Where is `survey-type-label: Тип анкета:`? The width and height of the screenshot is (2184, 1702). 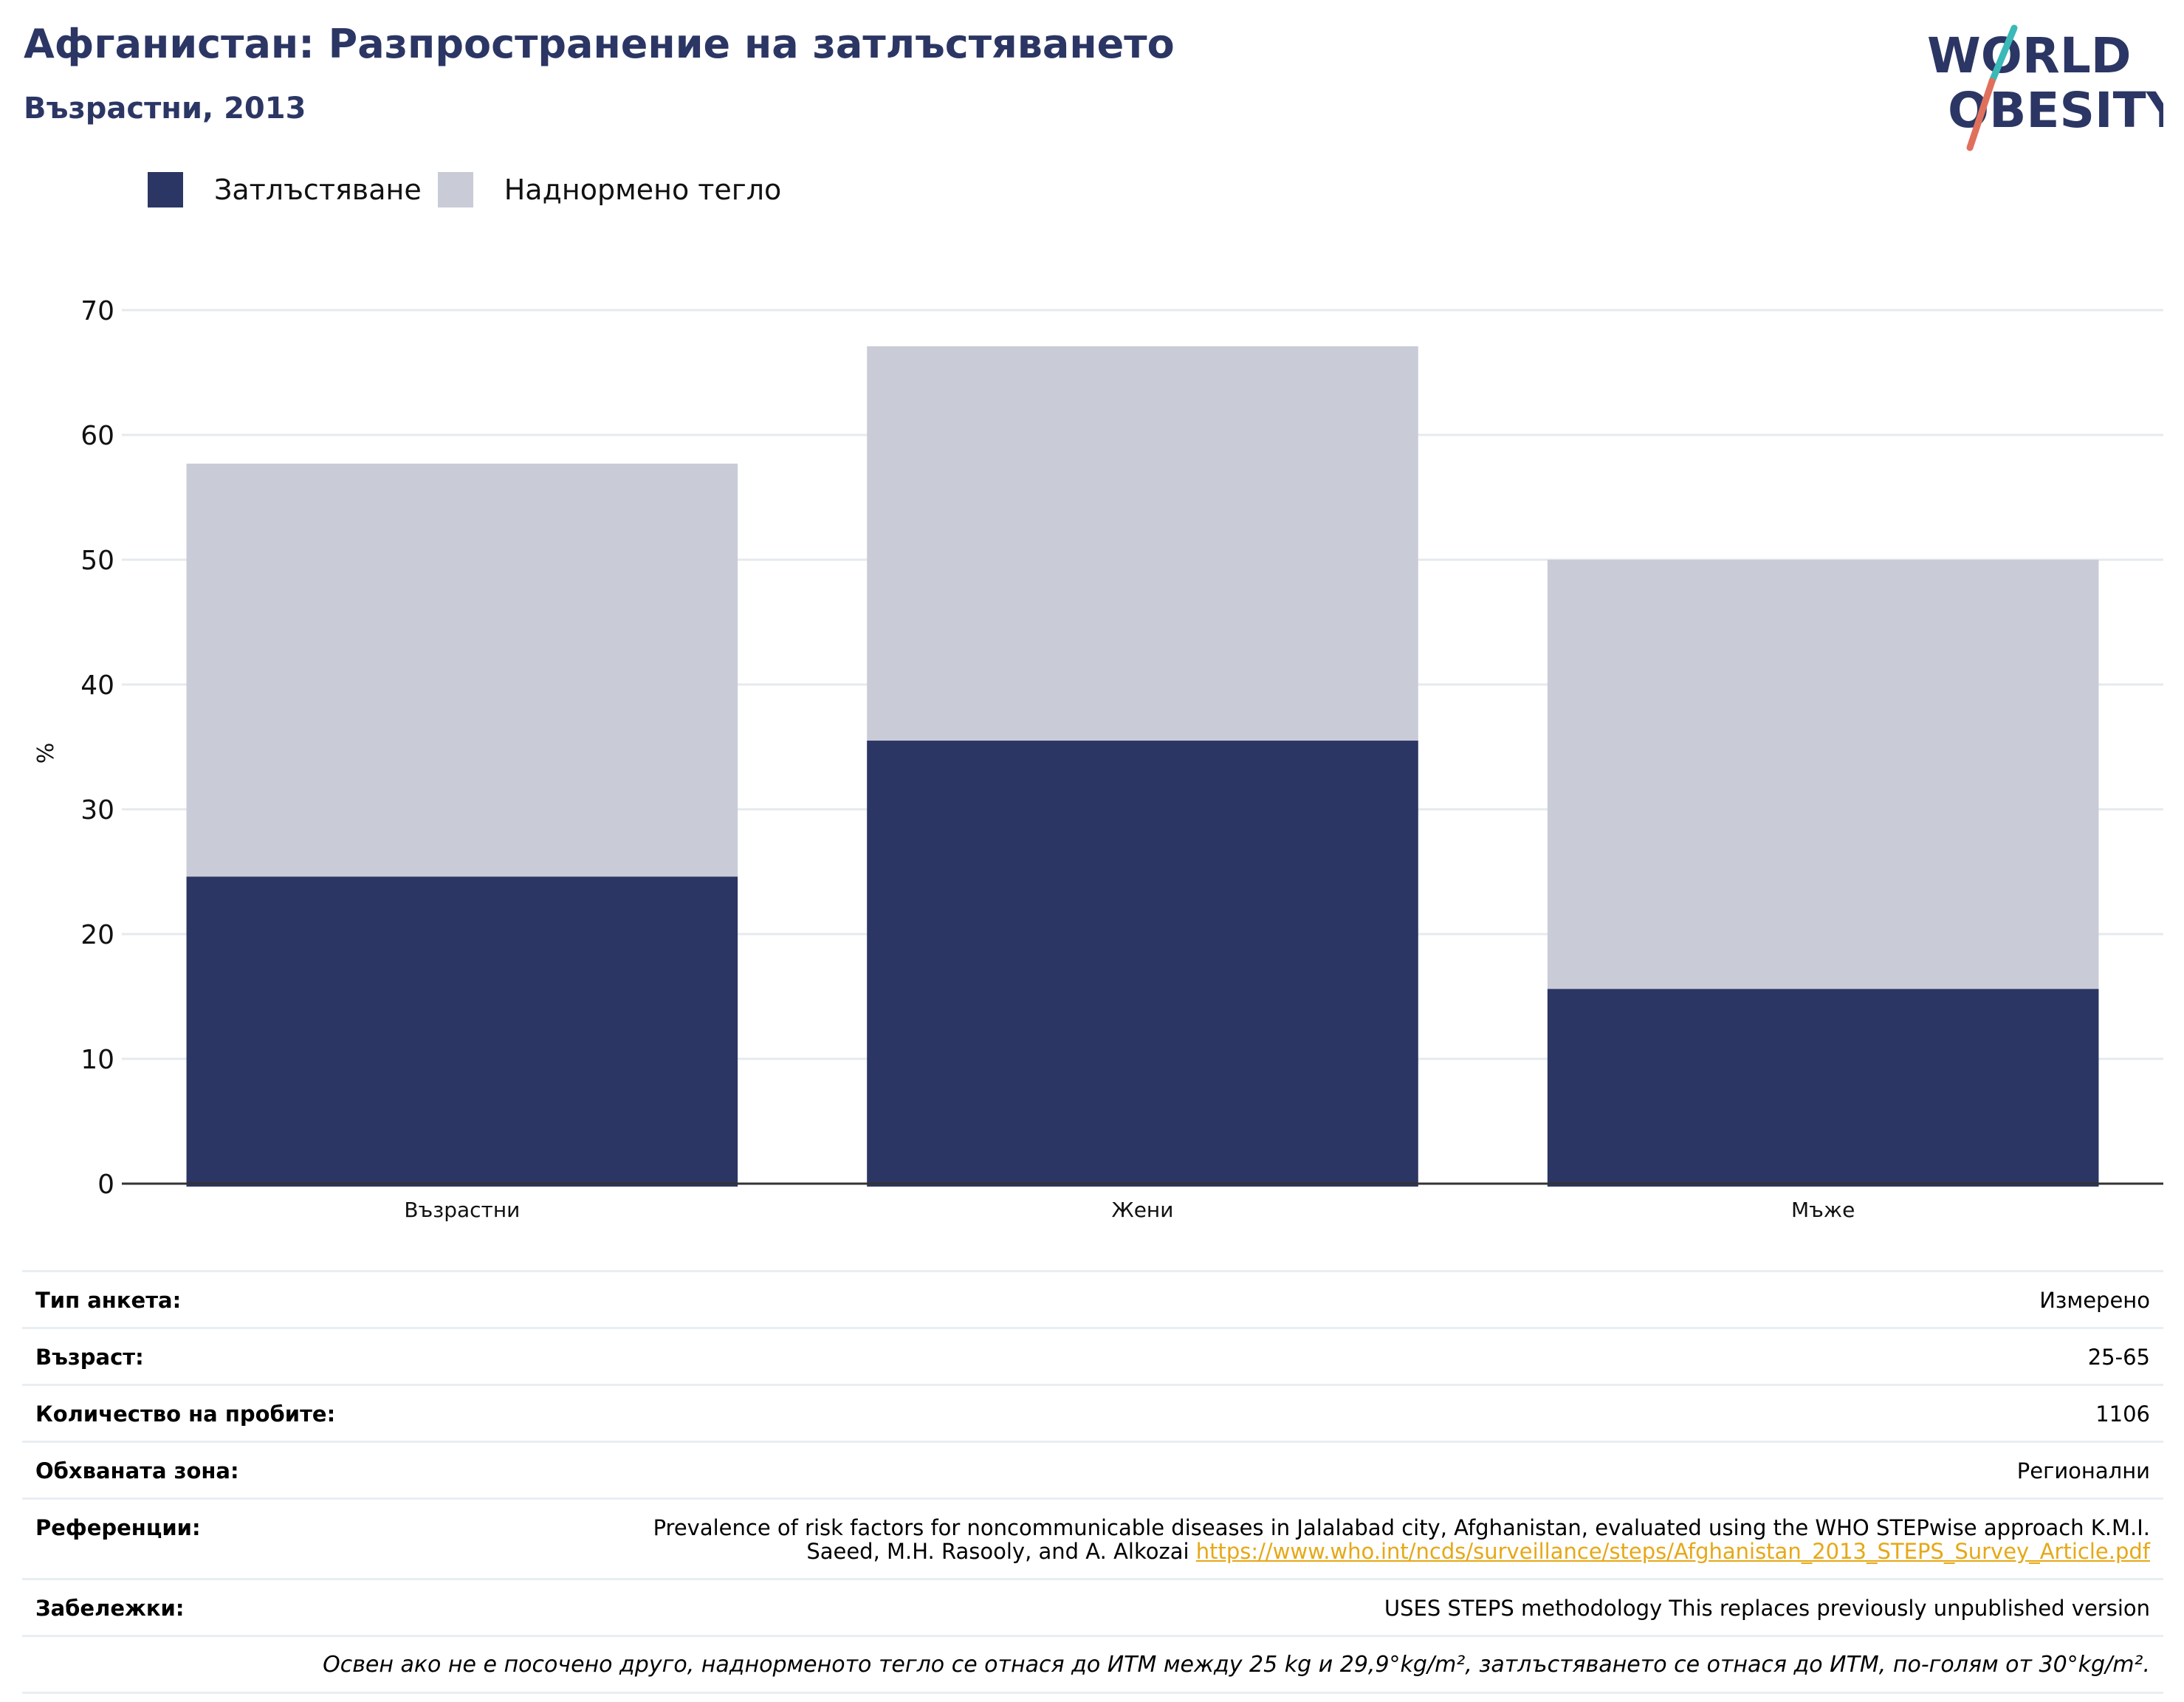 survey-type-label: Тип анкета: is located at coordinates (109, 1300).